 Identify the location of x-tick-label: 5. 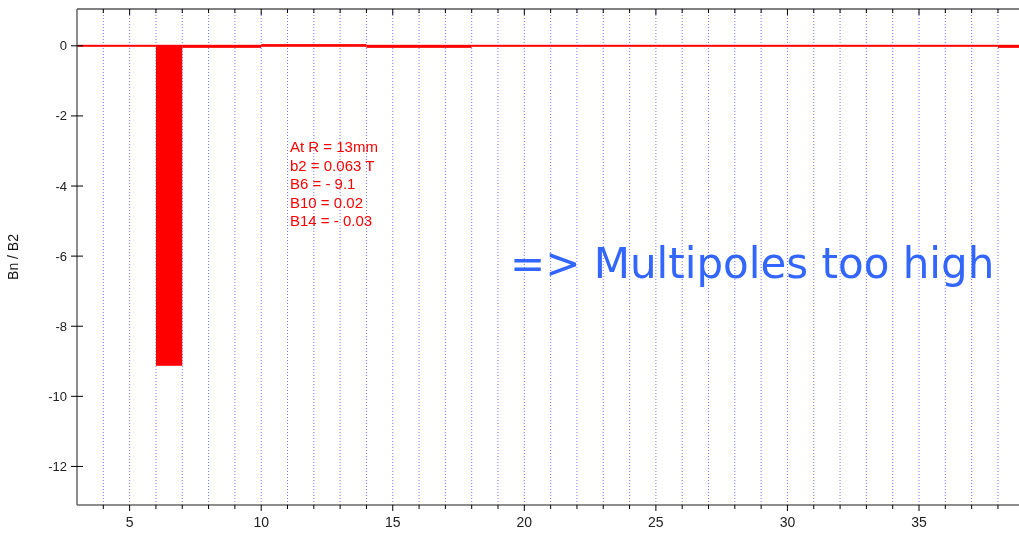
(129, 522).